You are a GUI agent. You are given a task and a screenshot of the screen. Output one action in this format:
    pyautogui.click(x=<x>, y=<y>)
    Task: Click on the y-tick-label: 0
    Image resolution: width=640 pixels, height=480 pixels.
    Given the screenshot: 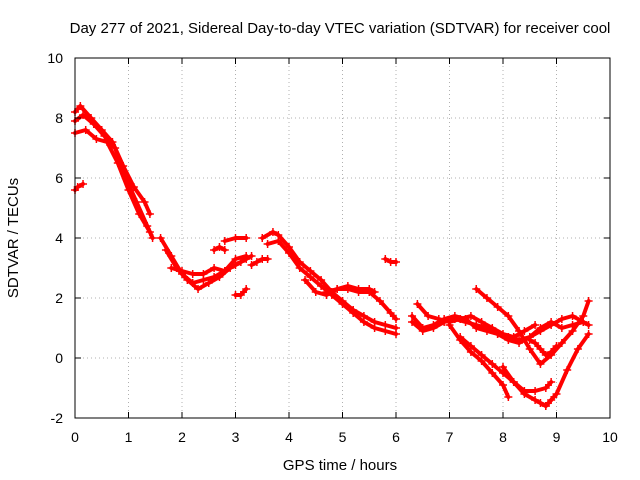 What is the action you would take?
    pyautogui.click(x=59, y=358)
    